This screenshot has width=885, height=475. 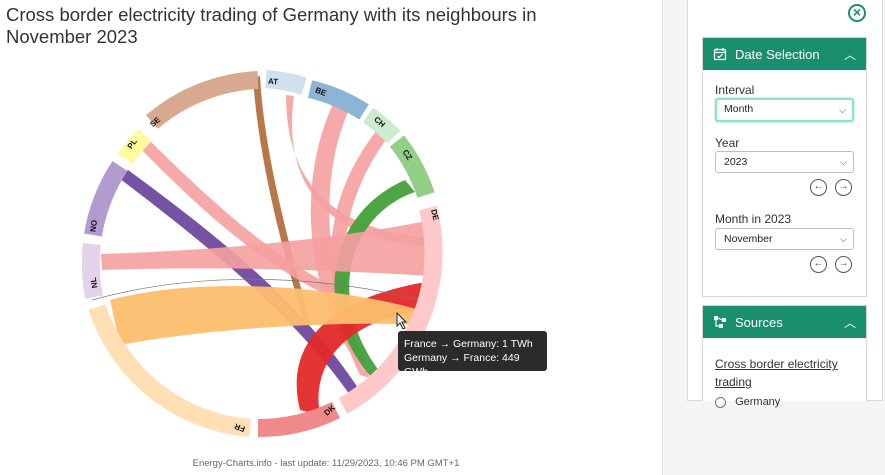 I want to click on ribbon-fr, so click(x=265, y=315).